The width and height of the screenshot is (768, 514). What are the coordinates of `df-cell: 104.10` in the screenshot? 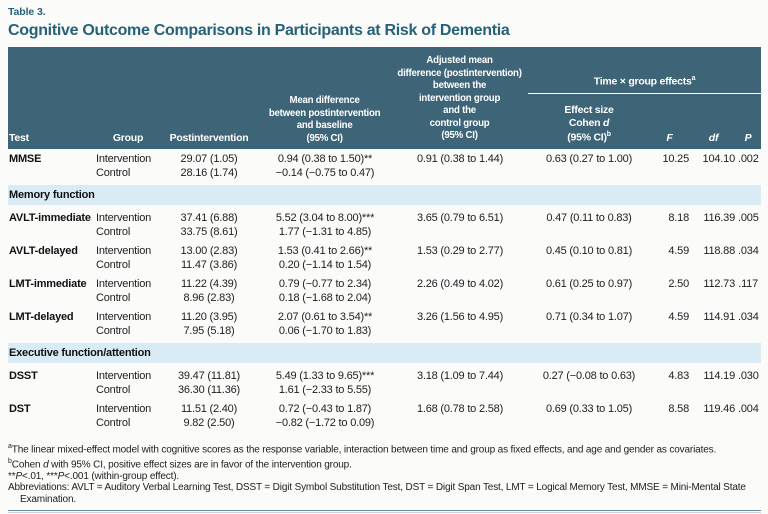 It's located at (719, 159).